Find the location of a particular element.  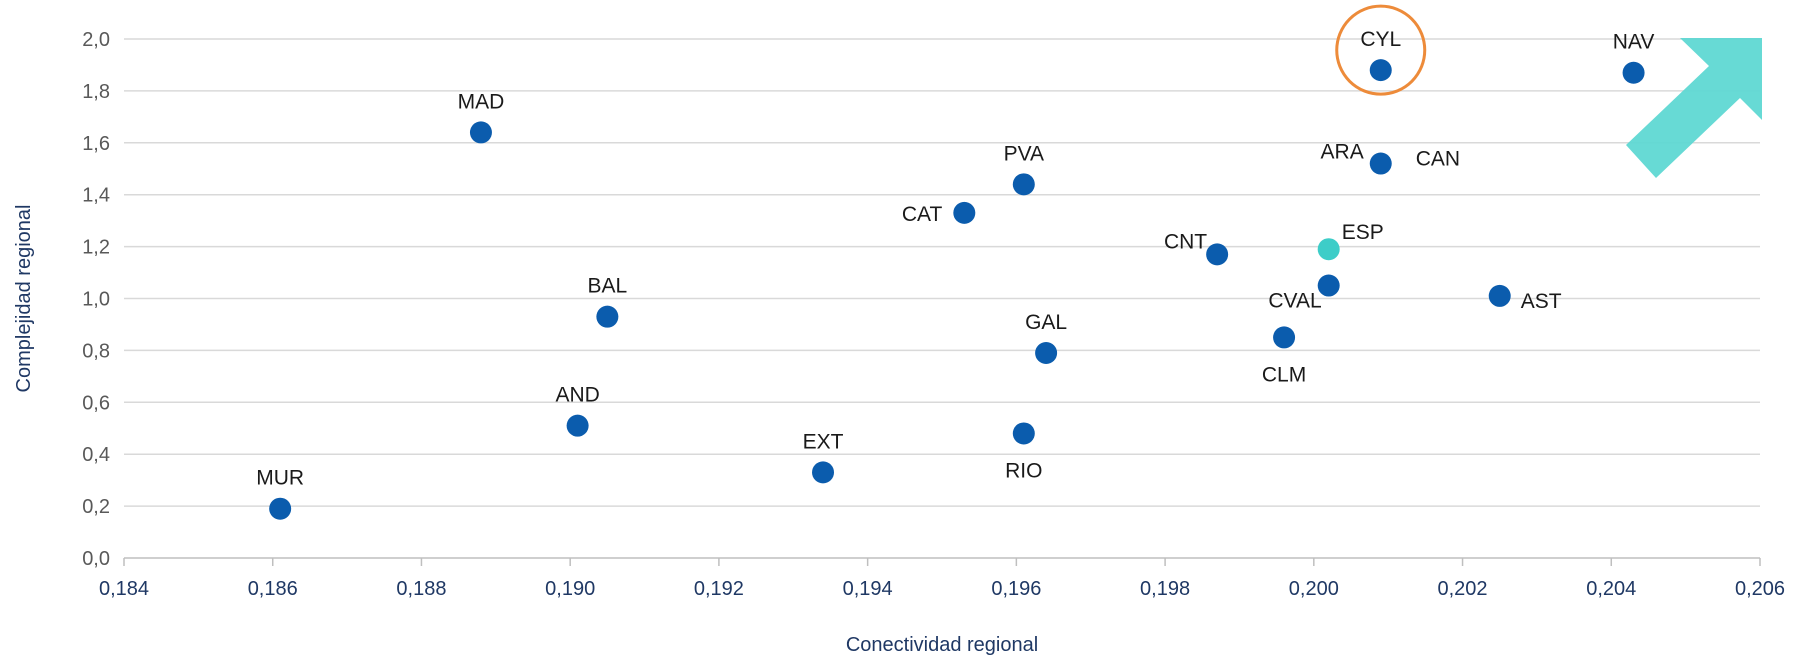

data-point-cnt is located at coordinates (1217, 254).